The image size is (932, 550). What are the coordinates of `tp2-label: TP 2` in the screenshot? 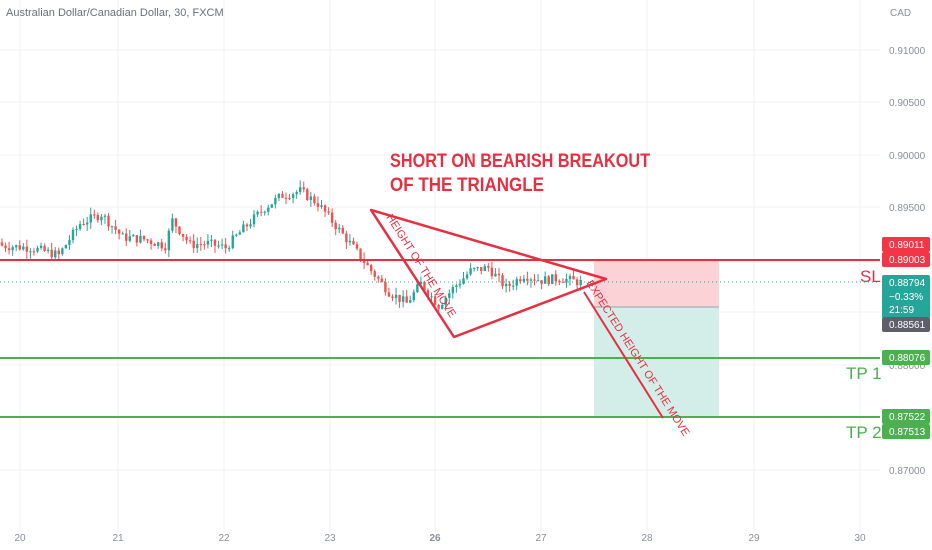 It's located at (864, 432).